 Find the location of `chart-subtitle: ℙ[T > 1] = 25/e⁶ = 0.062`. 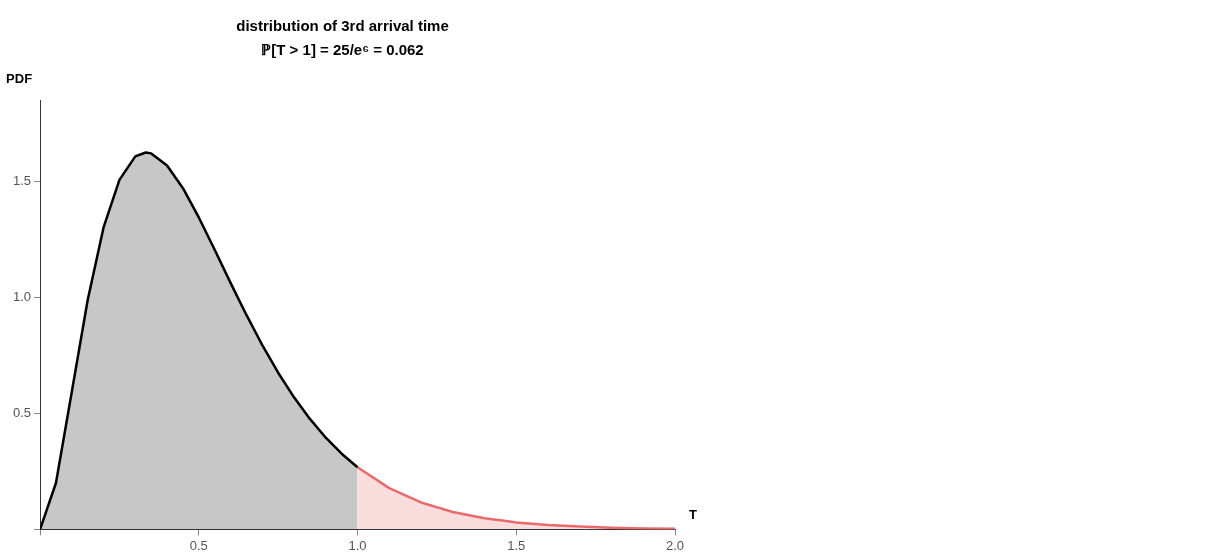

chart-subtitle: ℙ[T > 1] = 25/e⁶ = 0.062 is located at coordinates (342, 50).